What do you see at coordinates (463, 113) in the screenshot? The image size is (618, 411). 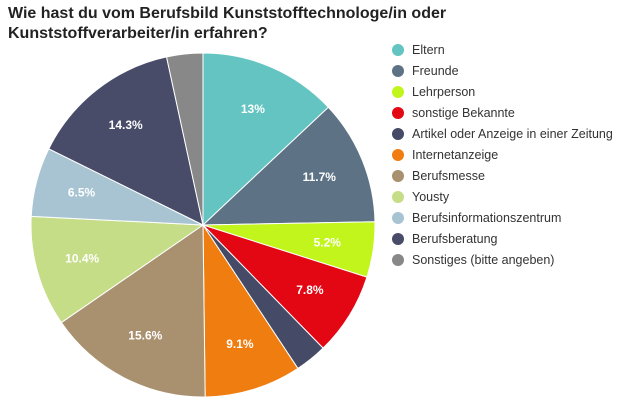 I see `legend-label: sonstige Bekannte` at bounding box center [463, 113].